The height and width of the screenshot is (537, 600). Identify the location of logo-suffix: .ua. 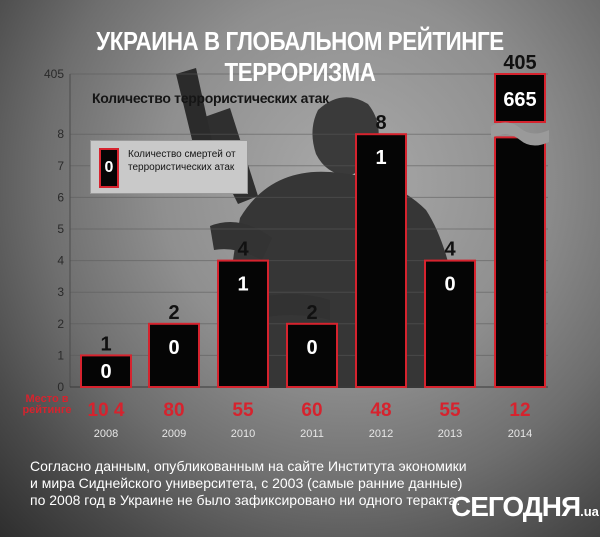
(589, 511).